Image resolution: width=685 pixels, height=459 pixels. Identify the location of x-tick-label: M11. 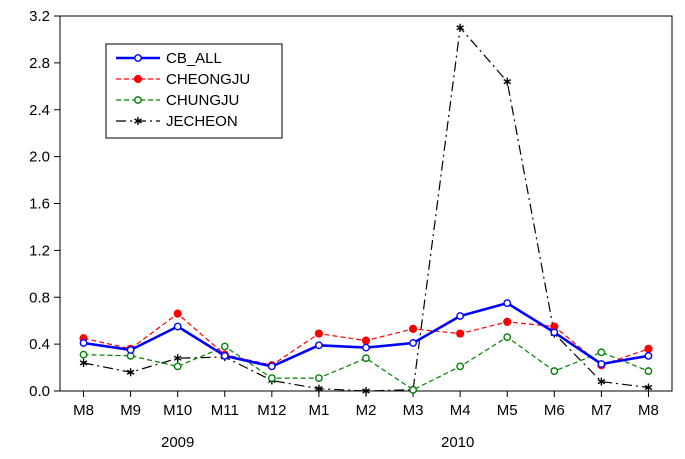
(225, 410).